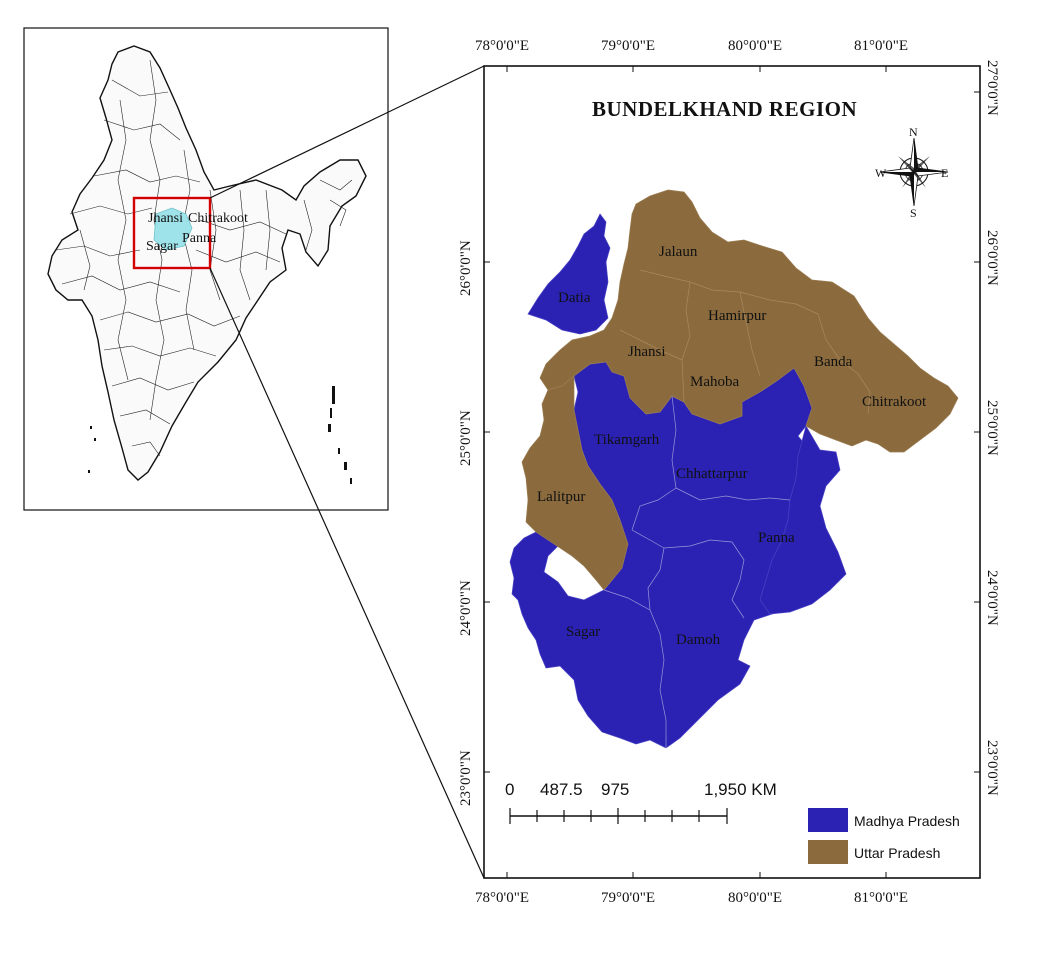 The image size is (1044, 968). What do you see at coordinates (199, 238) in the screenshot?
I see `inset-label-panna: Panna` at bounding box center [199, 238].